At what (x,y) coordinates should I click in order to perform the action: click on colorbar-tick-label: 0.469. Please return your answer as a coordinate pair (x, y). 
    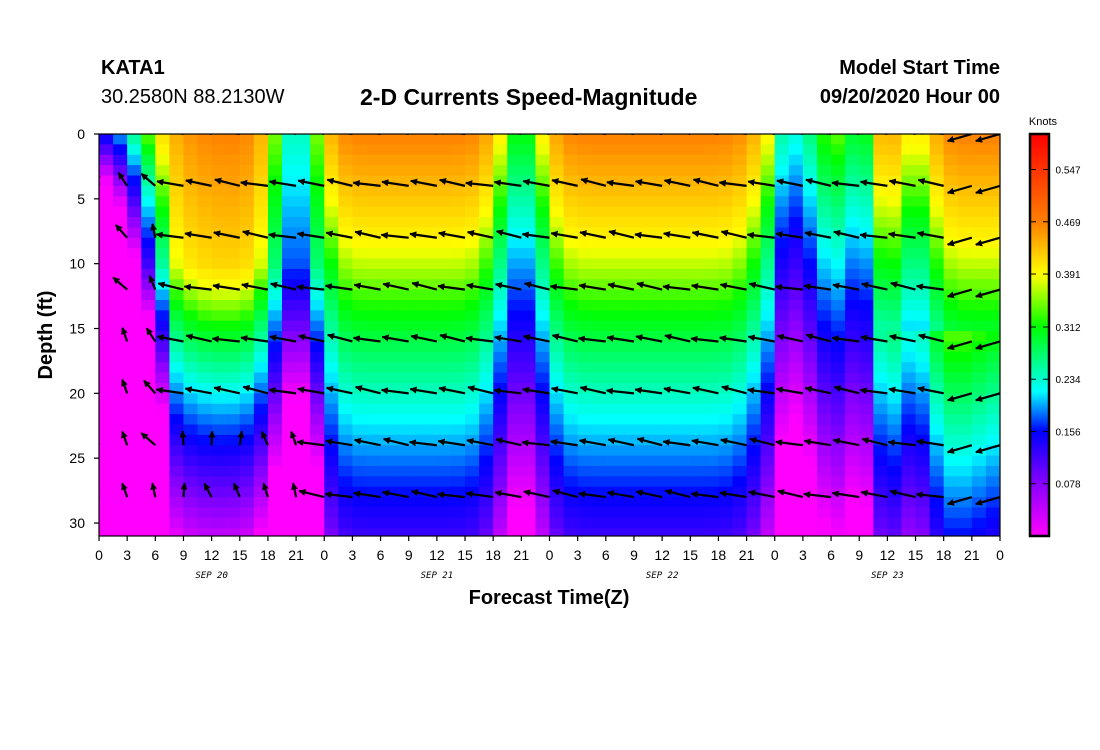
    Looking at the image, I should click on (1067, 223).